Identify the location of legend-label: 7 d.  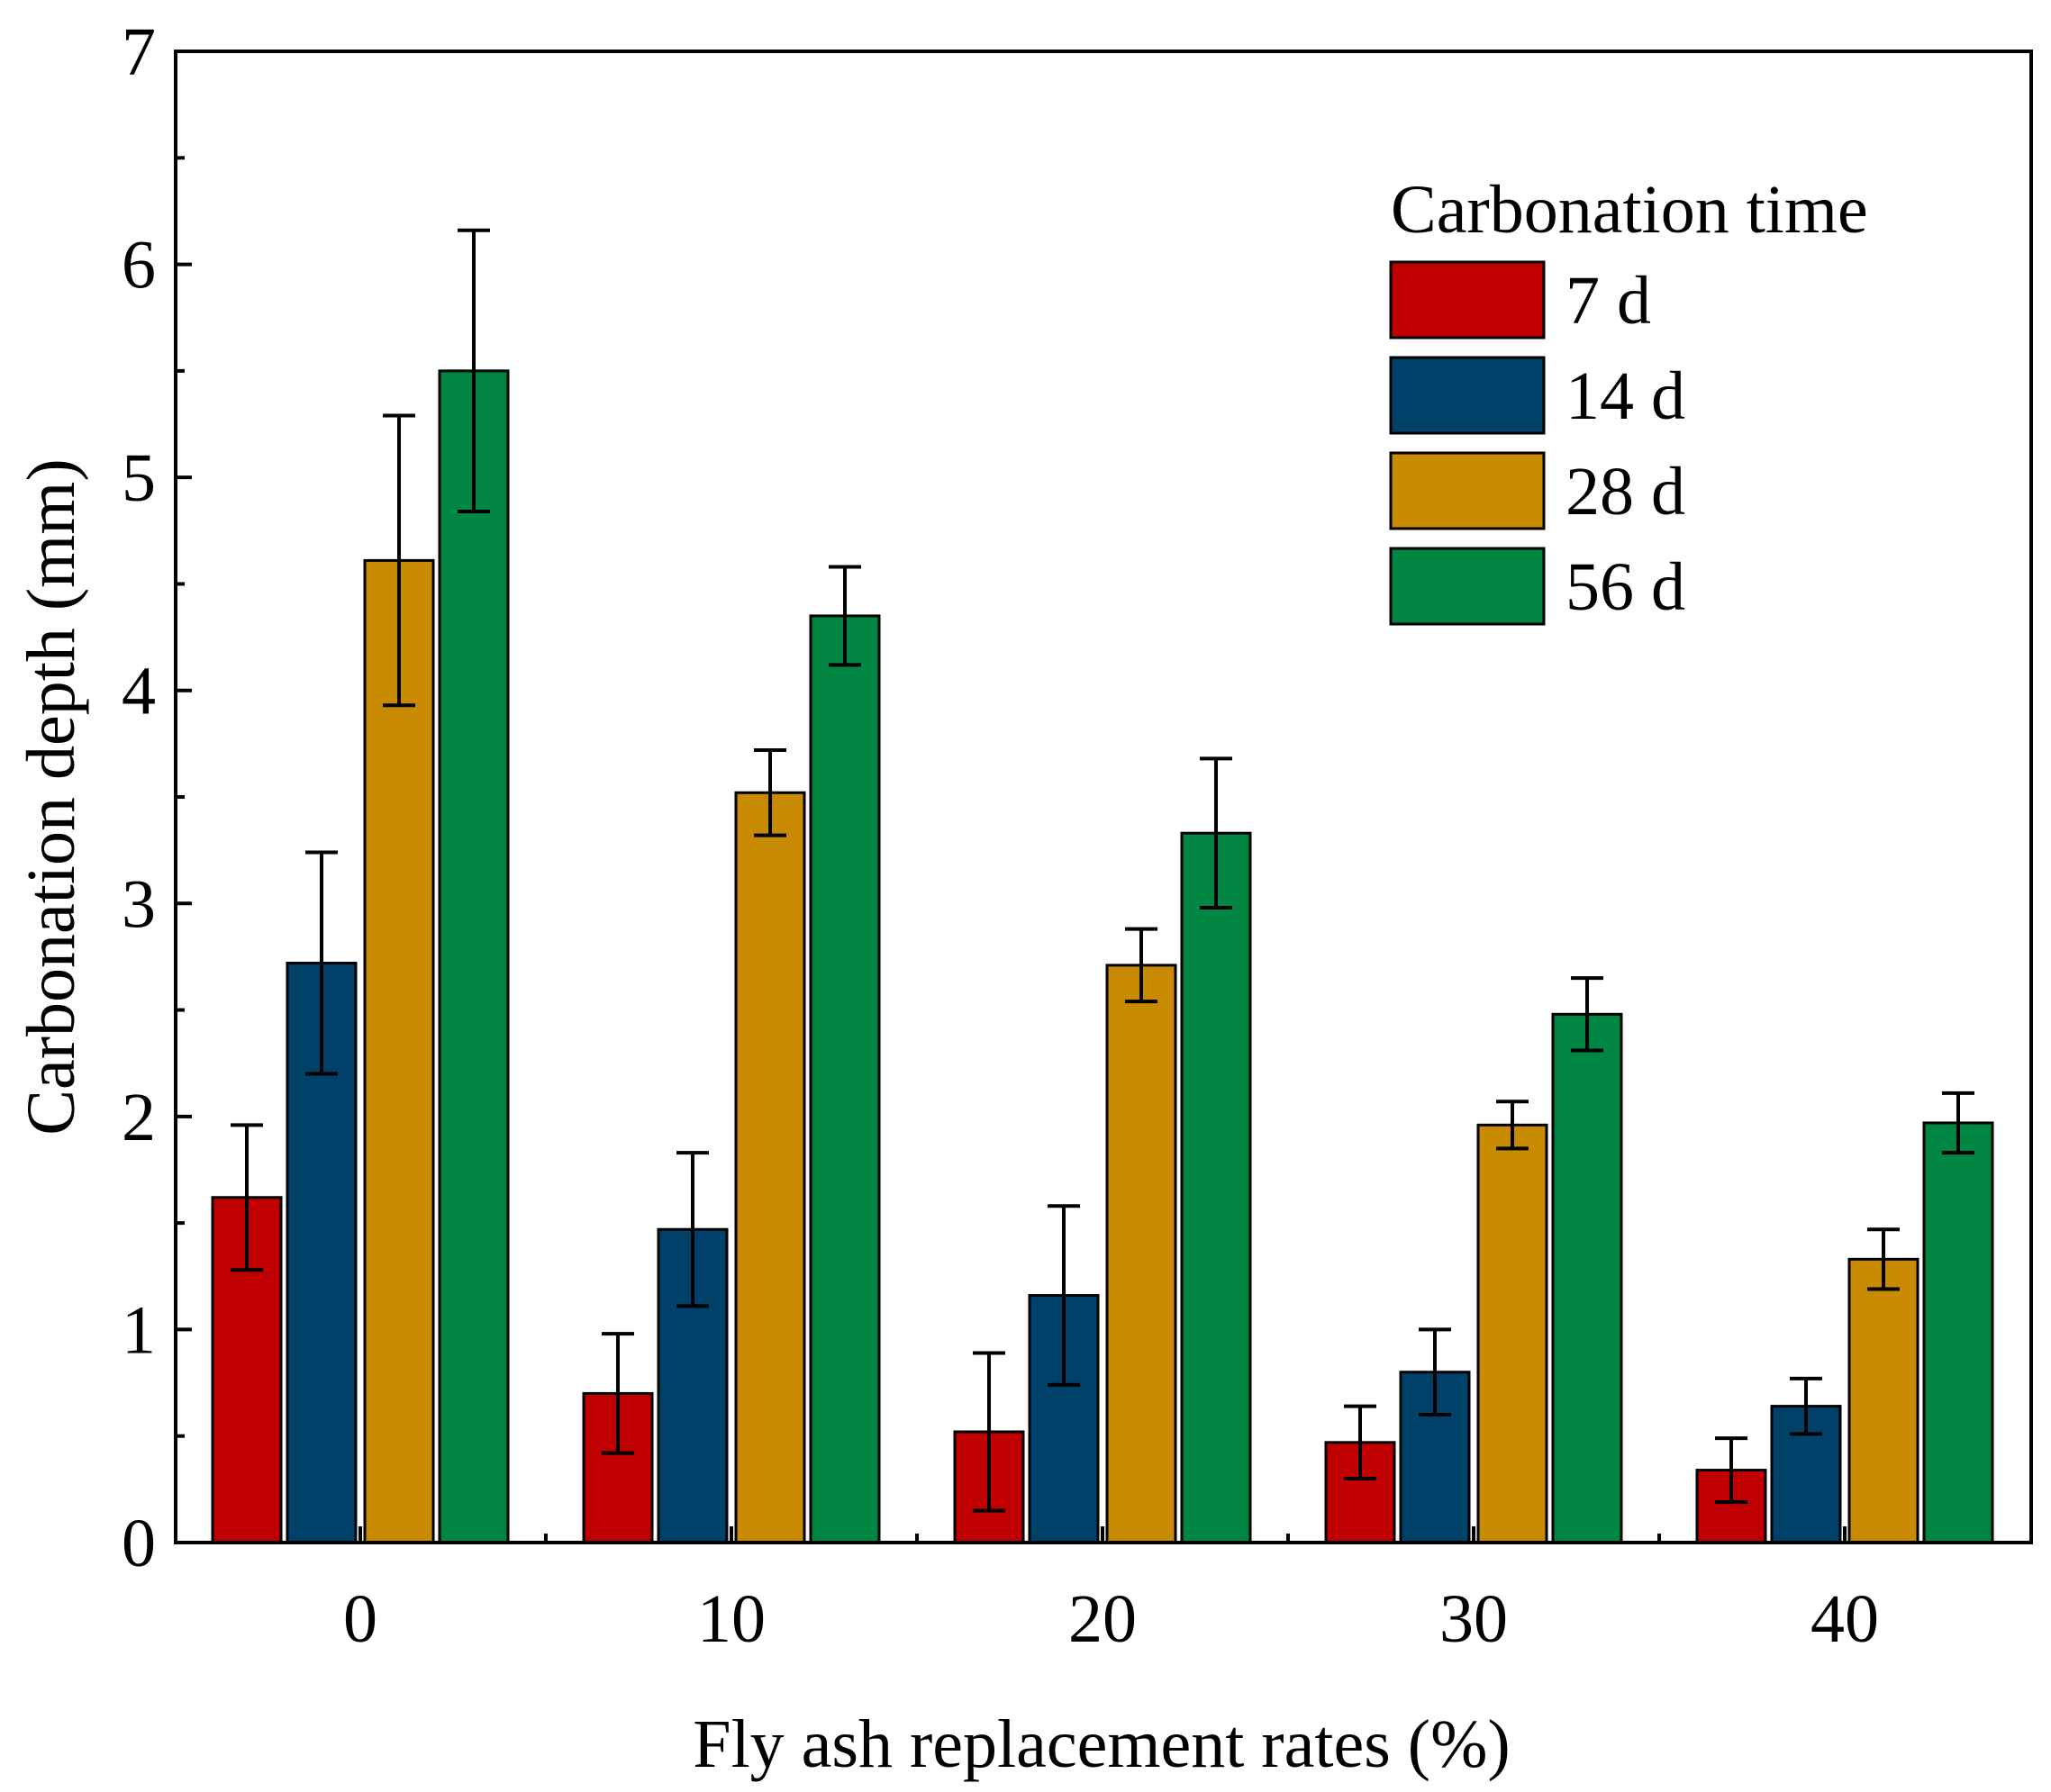
(1608, 301).